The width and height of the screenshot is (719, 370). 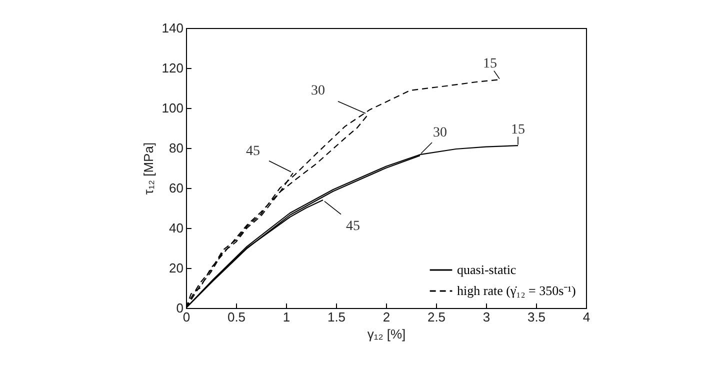 What do you see at coordinates (436, 317) in the screenshot?
I see `x-tick-label: 2.5` at bounding box center [436, 317].